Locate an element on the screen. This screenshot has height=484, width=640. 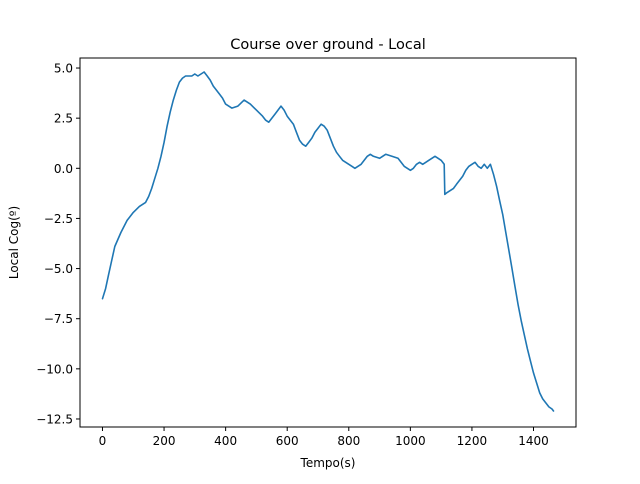
y-tick-label: −7.5 is located at coordinates (58, 319).